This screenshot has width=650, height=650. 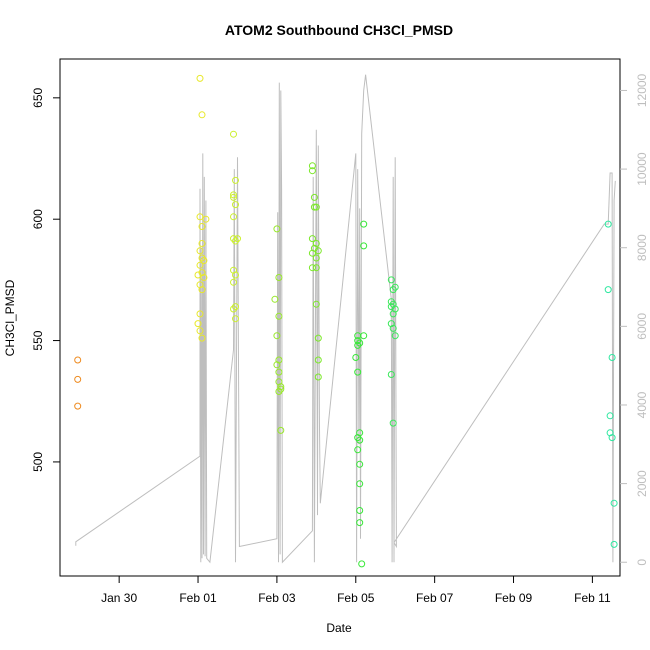 I want to click on y-tick-label: 550, so click(x=38, y=340).